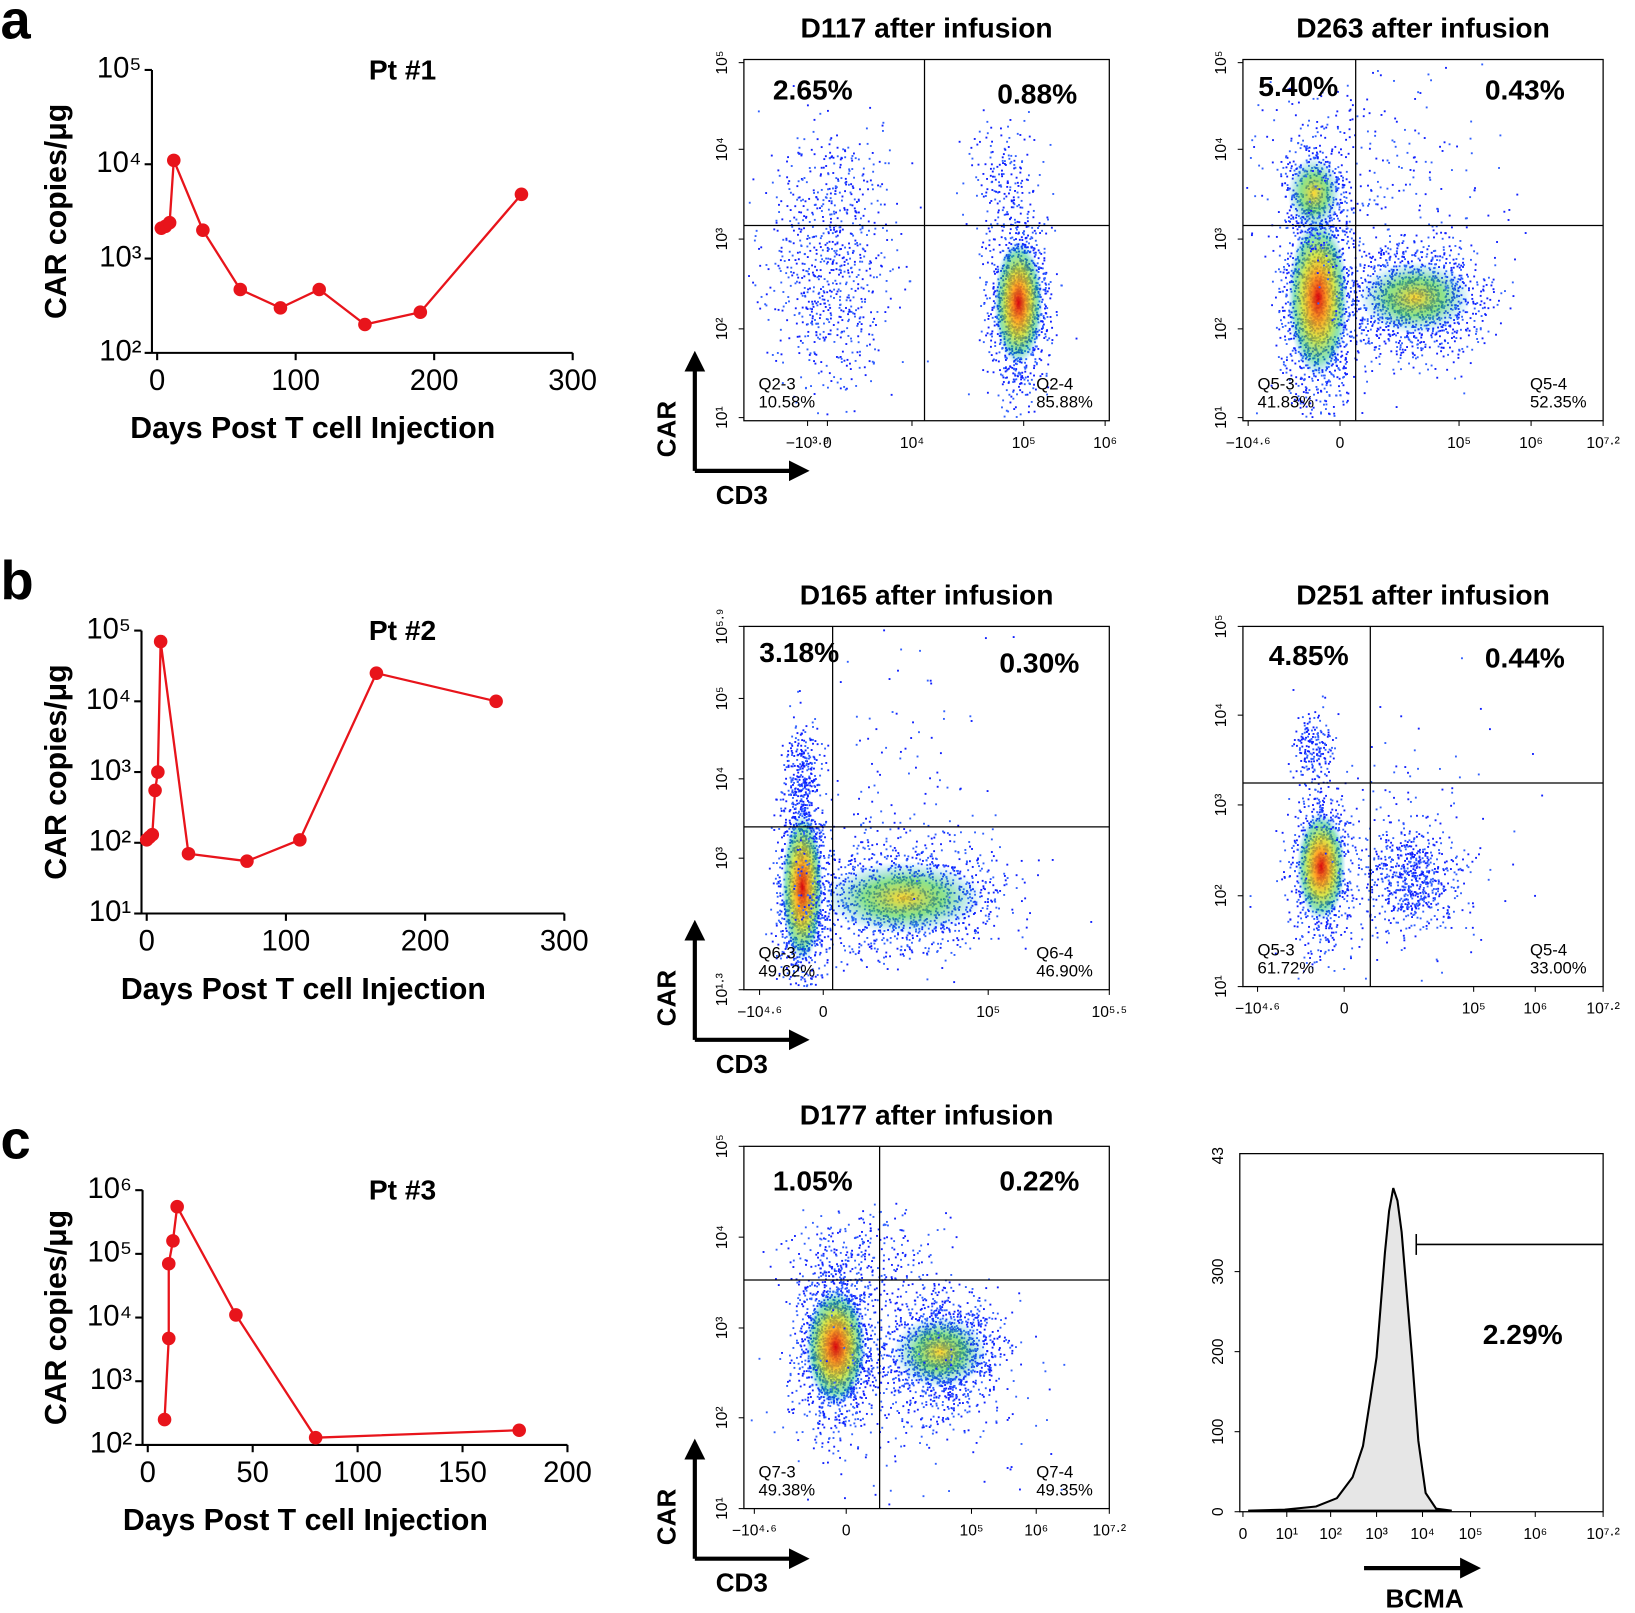  I want to click on x-tick-label: 0, so click(157, 381).